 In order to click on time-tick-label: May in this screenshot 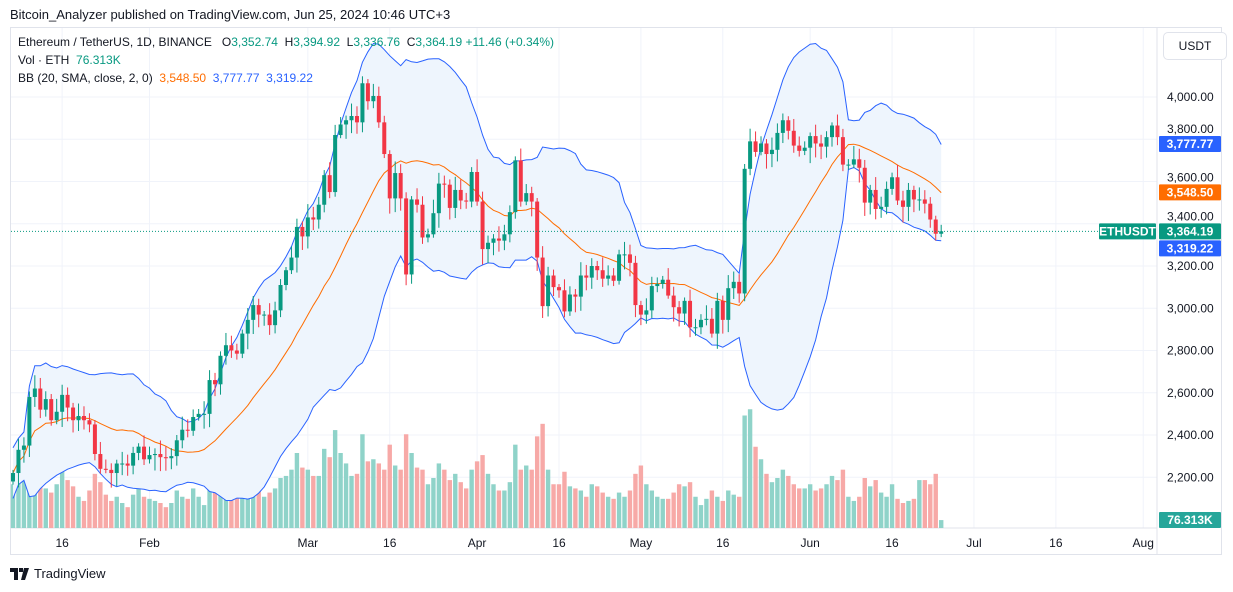, I will do `click(641, 543)`.